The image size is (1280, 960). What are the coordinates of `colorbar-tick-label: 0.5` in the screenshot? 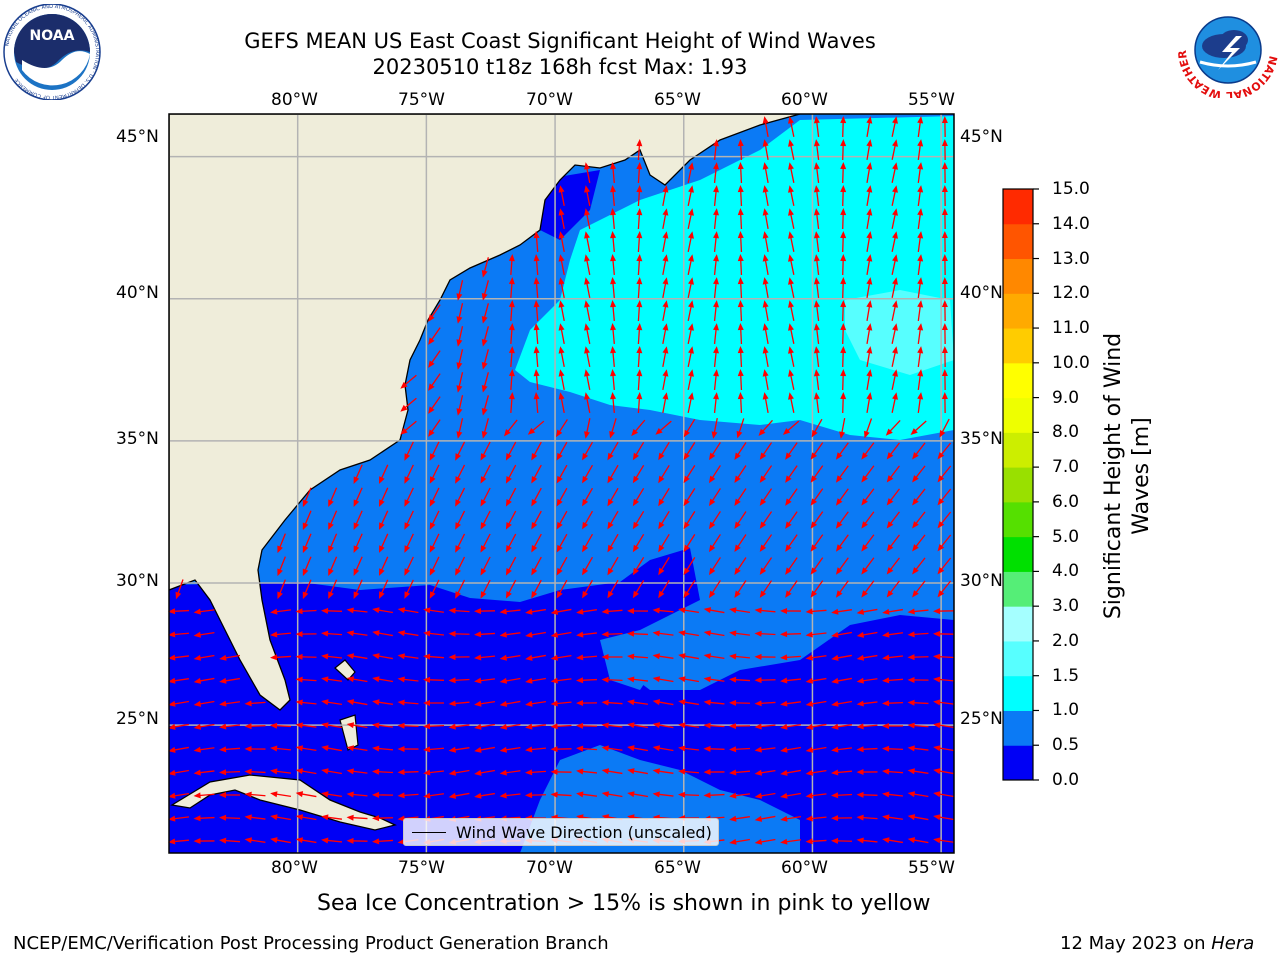 It's located at (1066, 745).